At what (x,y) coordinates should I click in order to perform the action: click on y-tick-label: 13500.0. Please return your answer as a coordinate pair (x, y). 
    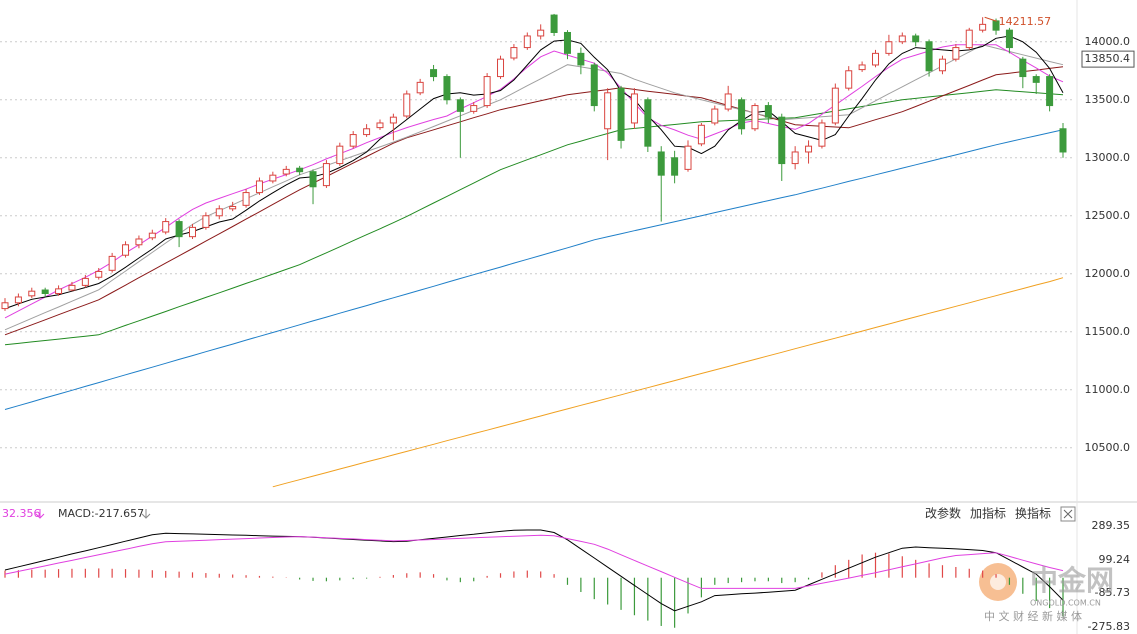
    Looking at the image, I should click on (1108, 99).